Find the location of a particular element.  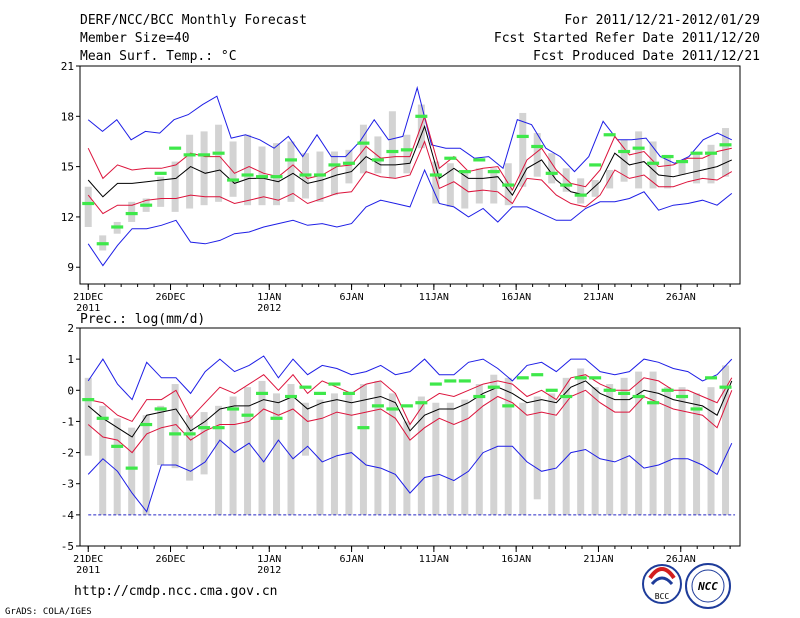

bcc-logo: BCC is located at coordinates (662, 584).